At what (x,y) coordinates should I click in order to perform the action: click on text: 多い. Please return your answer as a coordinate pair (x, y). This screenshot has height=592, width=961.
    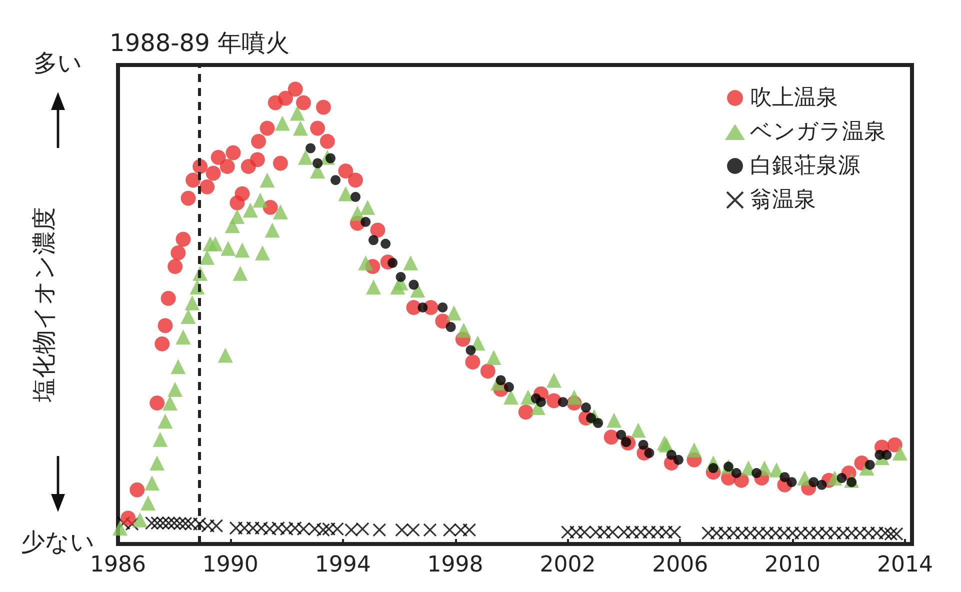
    Looking at the image, I should click on (58, 63).